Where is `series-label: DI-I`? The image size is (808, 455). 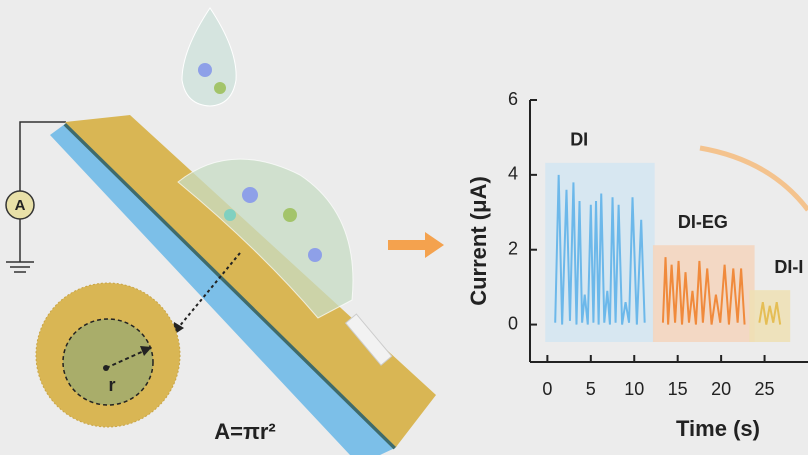
series-label: DI-I is located at coordinates (788, 267).